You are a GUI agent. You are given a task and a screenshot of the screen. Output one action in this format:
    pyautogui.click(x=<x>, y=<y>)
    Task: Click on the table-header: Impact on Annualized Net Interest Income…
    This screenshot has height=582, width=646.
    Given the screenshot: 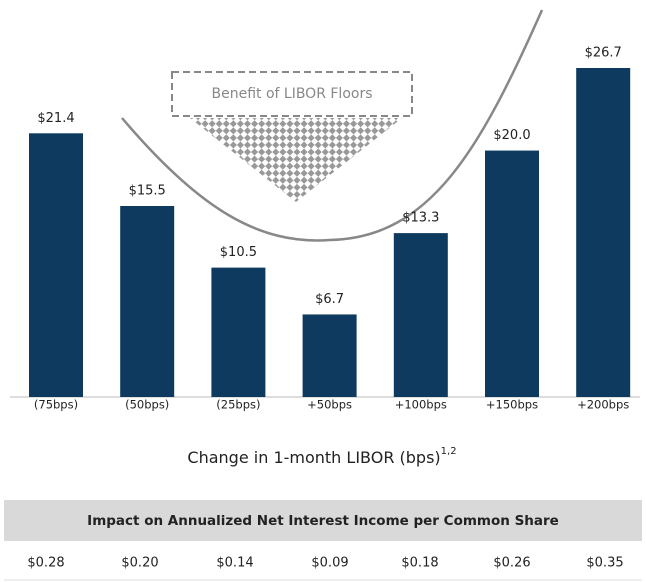 What is the action you would take?
    pyautogui.click(x=323, y=521)
    